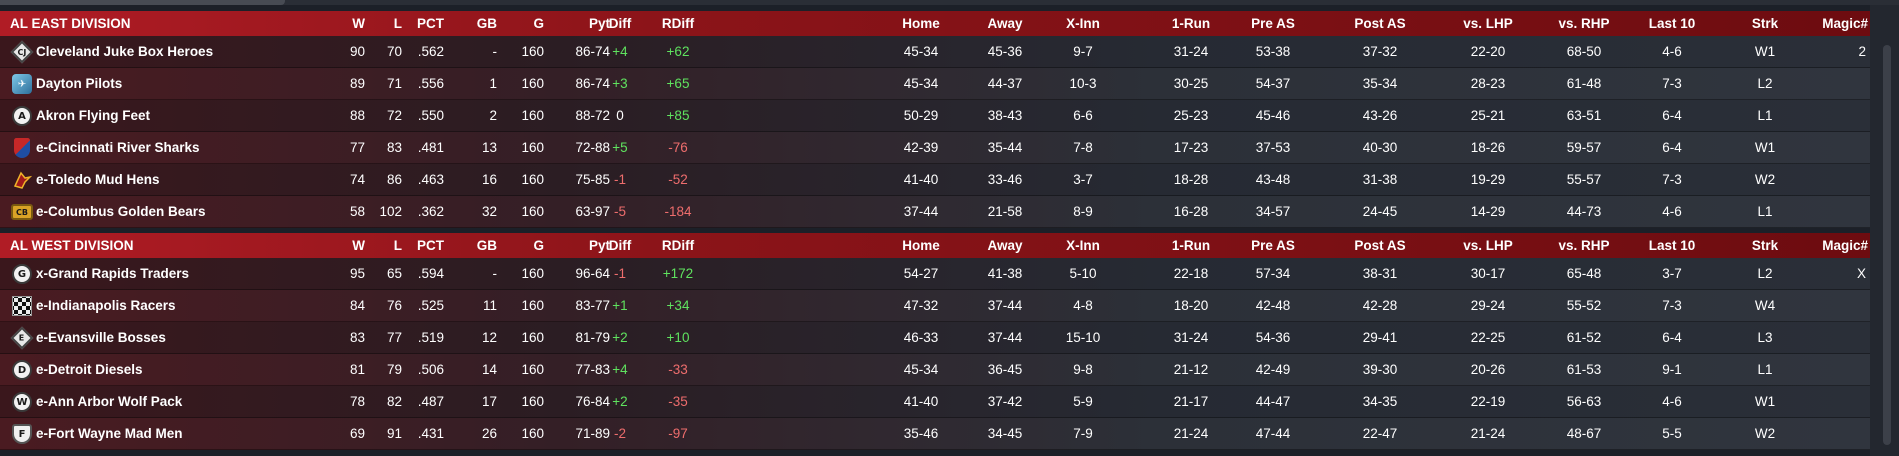  Describe the element at coordinates (1584, 273) in the screenshot. I see `cell-vs-rhp: 65-48` at that location.